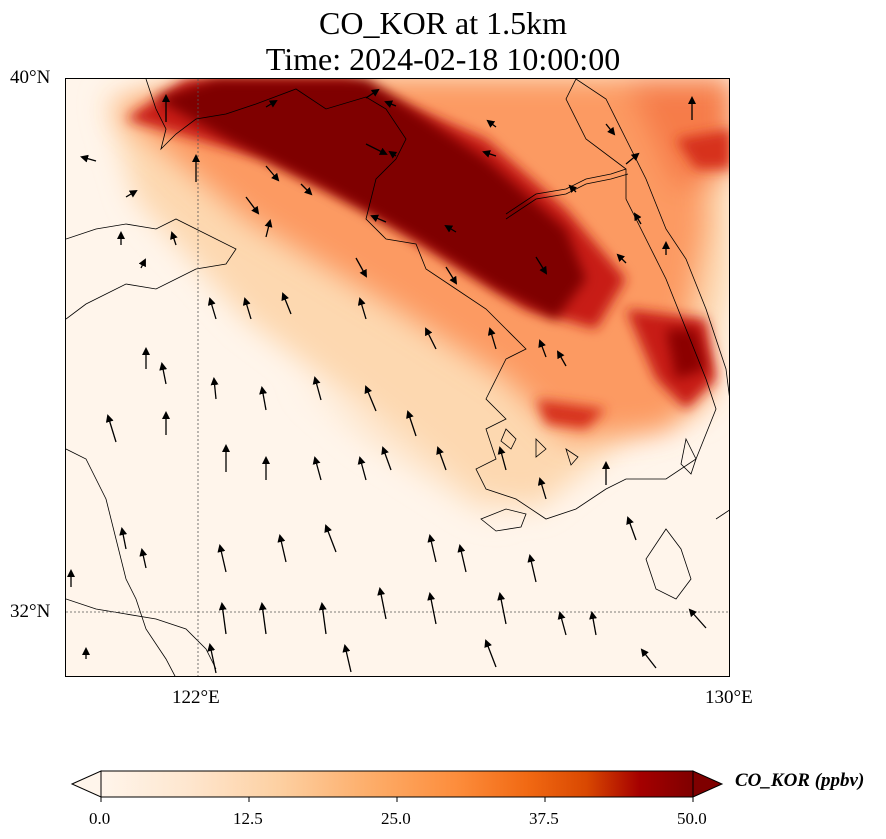 Image resolution: width=886 pixels, height=839 pixels. Describe the element at coordinates (248, 818) in the screenshot. I see `colorbar-tick-1: 12.5` at that location.